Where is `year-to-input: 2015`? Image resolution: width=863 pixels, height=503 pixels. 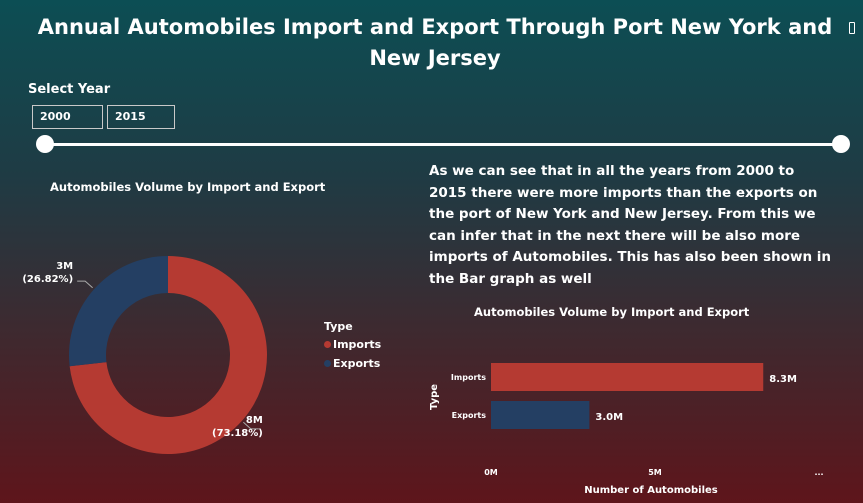 year-to-input: 2015 is located at coordinates (141, 117).